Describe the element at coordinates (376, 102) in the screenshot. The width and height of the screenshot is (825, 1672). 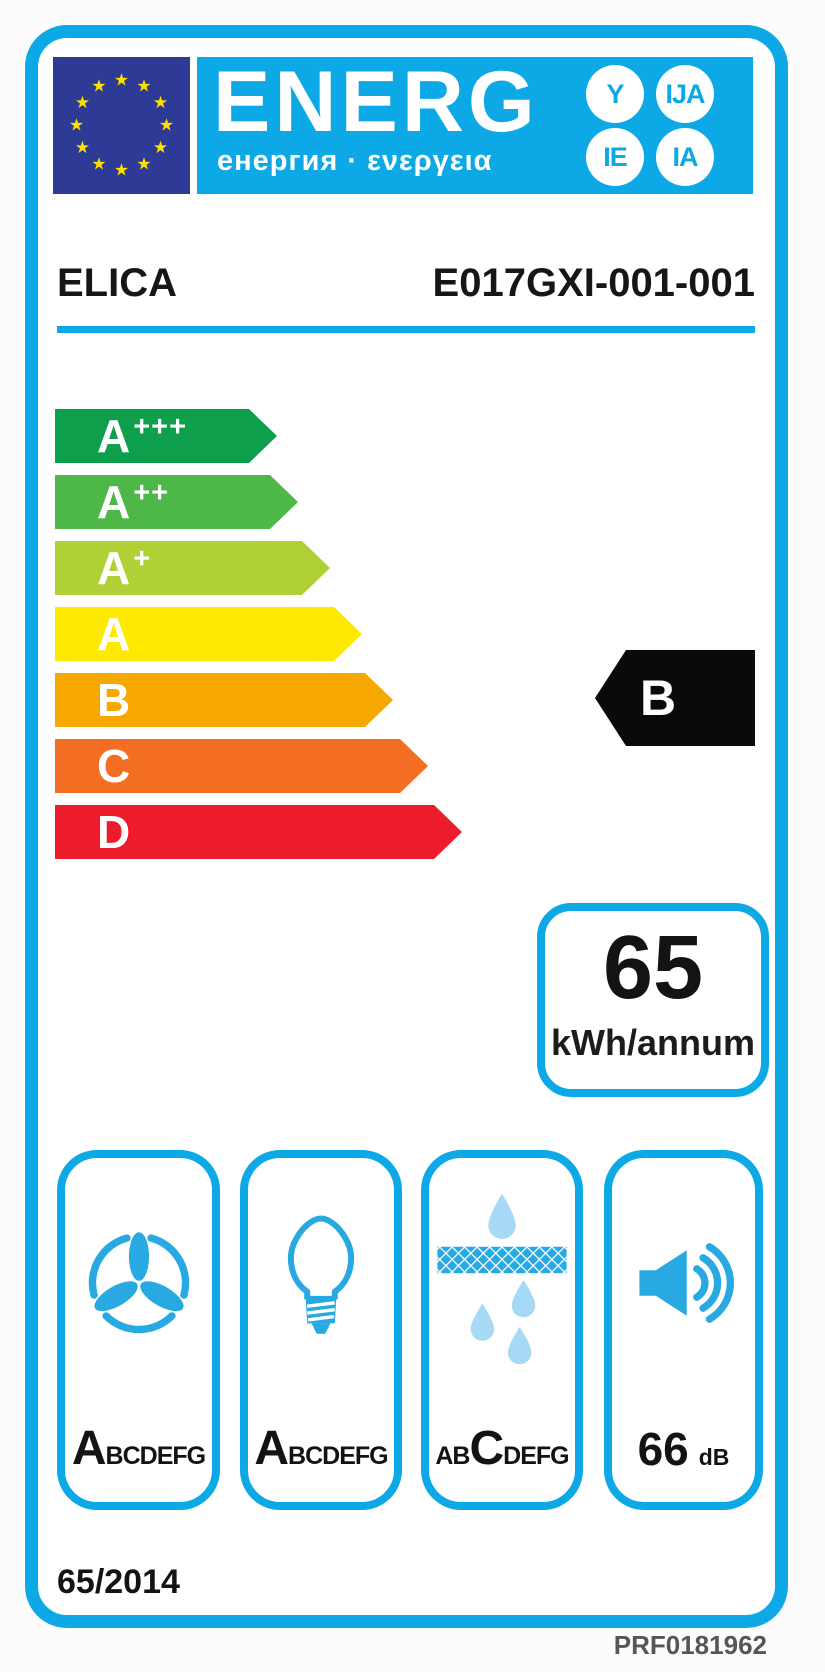
I see `energ-wordmark: ENERG` at that location.